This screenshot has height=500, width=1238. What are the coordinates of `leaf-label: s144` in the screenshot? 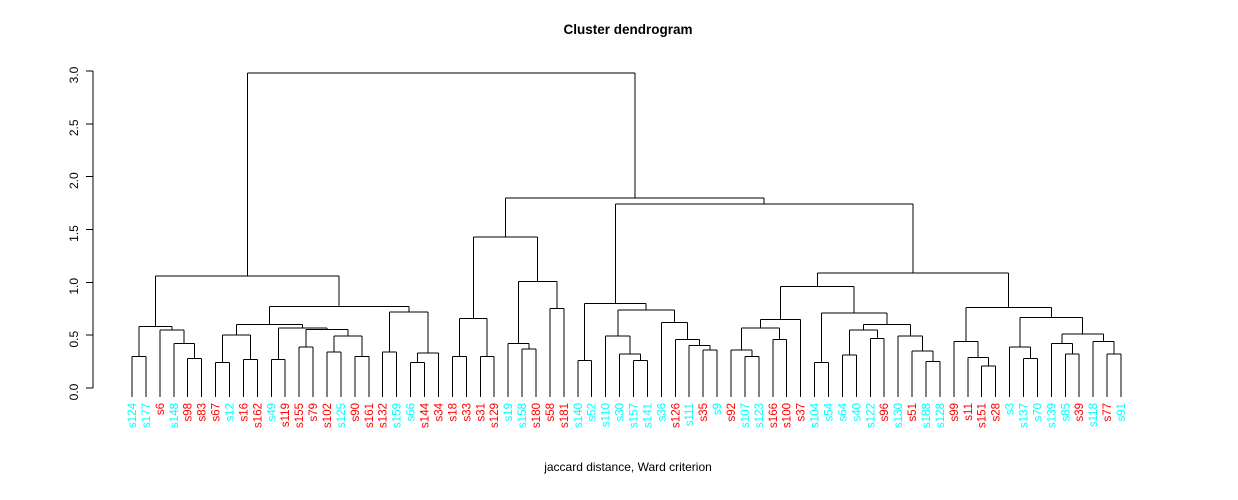 It's located at (426, 415).